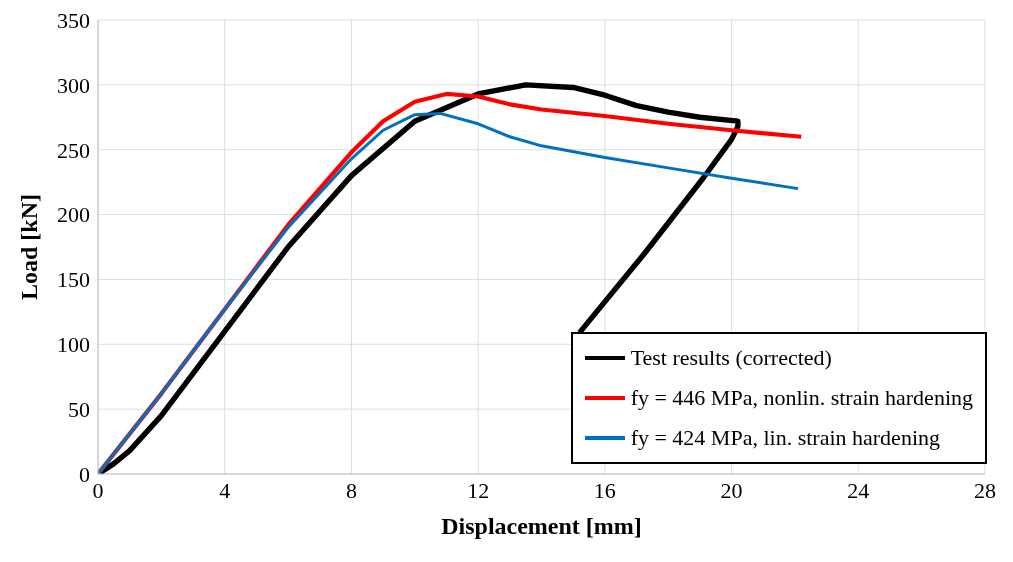 This screenshot has width=1013, height=562. I want to click on legend-label: fy = 424 MPa, lin. strain hardening, so click(785, 438).